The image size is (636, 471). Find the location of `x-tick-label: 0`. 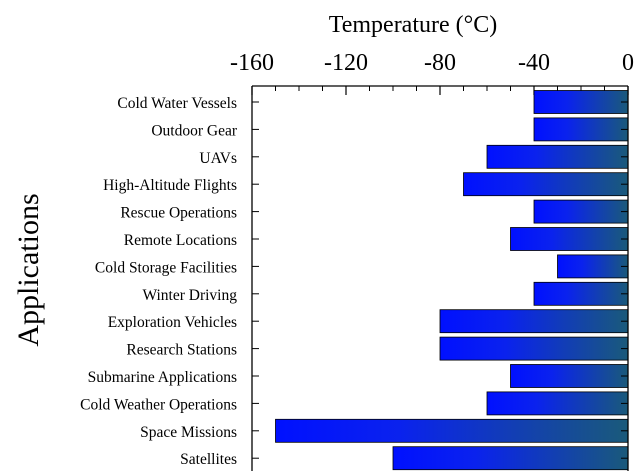

x-tick-label: 0 is located at coordinates (628, 63).